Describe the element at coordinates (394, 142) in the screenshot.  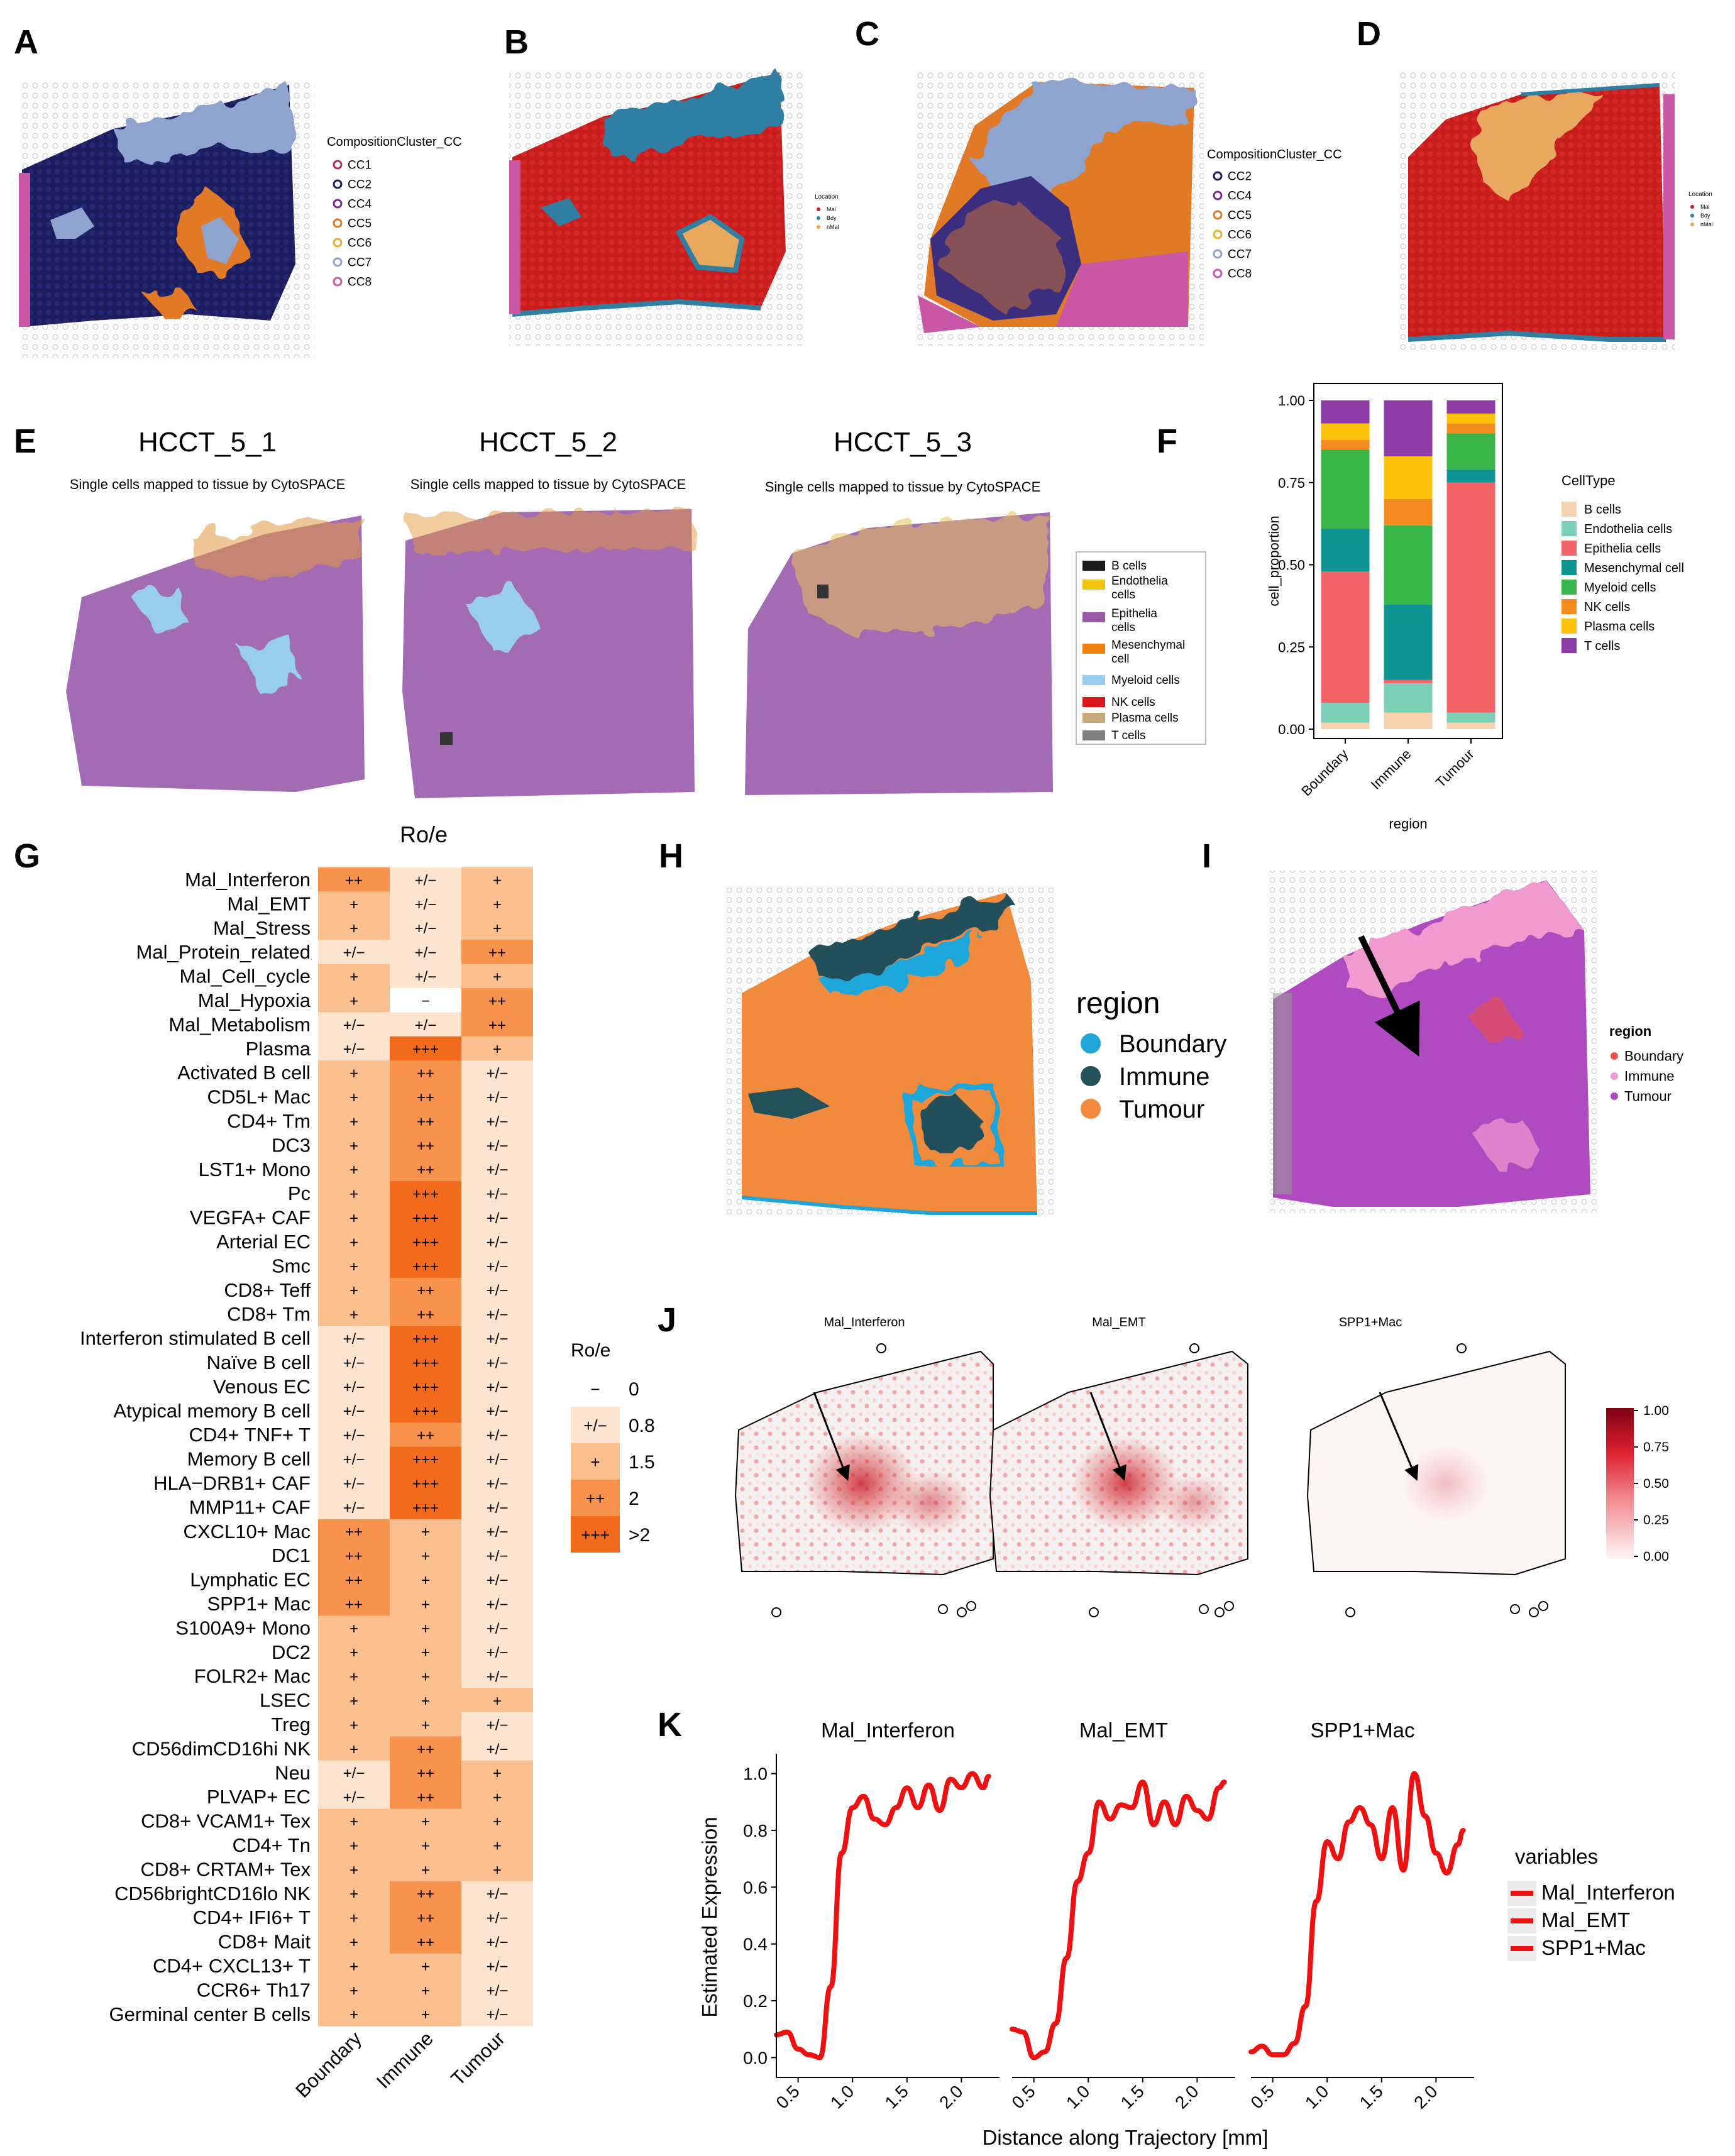
I see `panel-a-legend-title: CompositionCluster_CC` at that location.